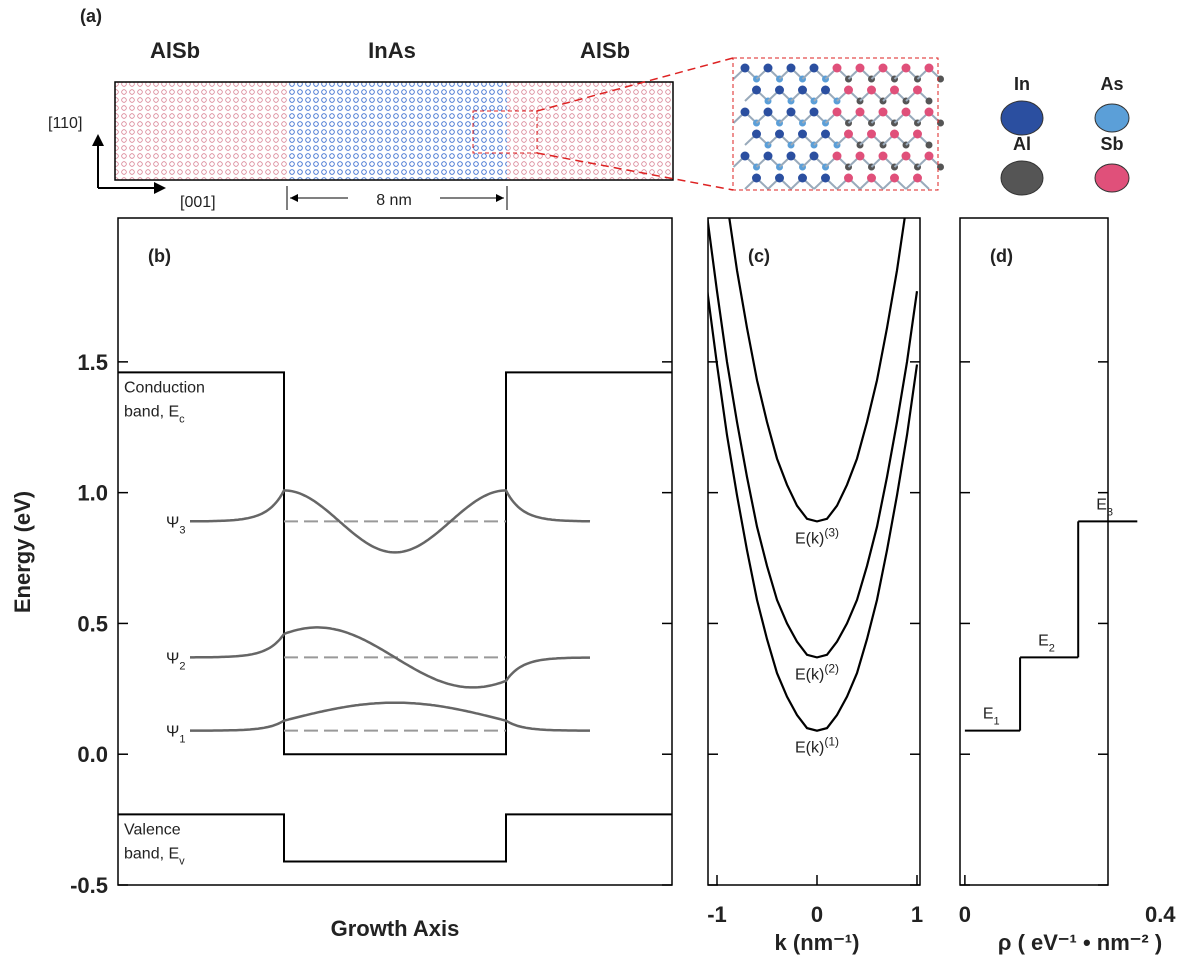  What do you see at coordinates (394, 131) in the screenshot?
I see `structure-frame` at bounding box center [394, 131].